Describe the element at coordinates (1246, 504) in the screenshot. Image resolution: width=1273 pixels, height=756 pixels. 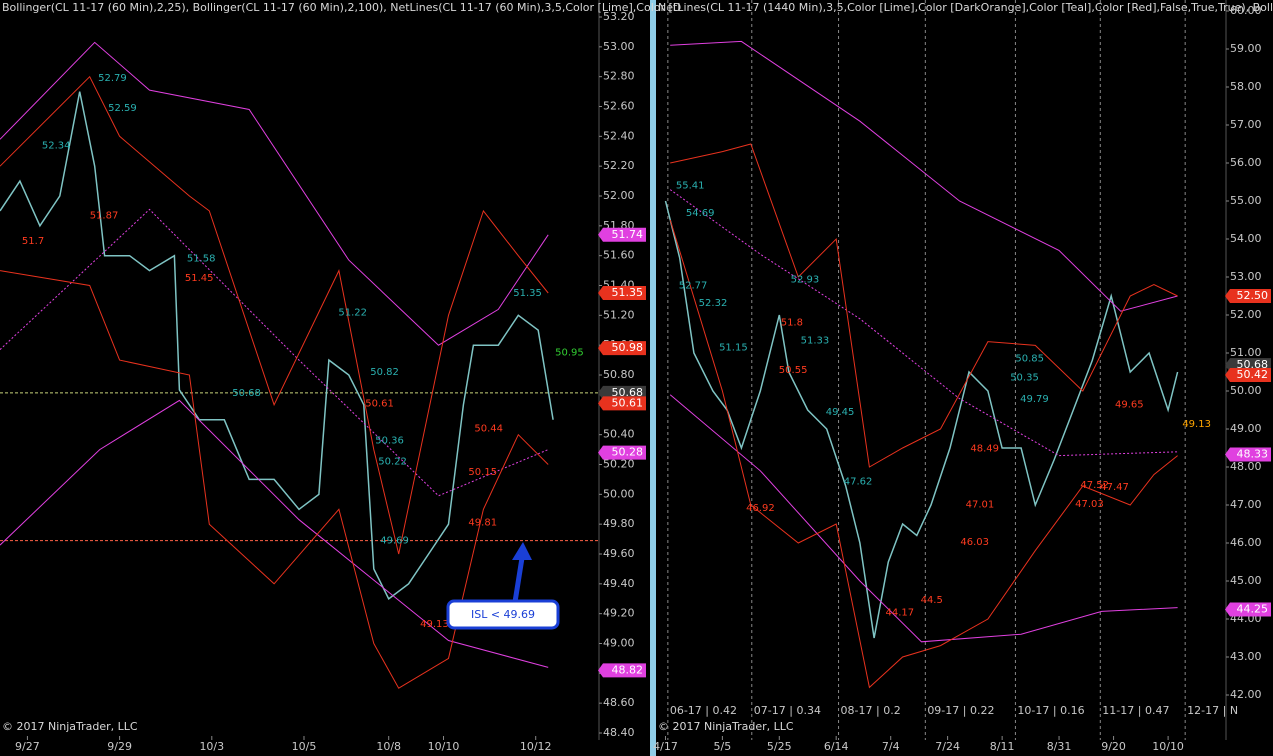
I see `y-tick-label: 47.00` at that location.